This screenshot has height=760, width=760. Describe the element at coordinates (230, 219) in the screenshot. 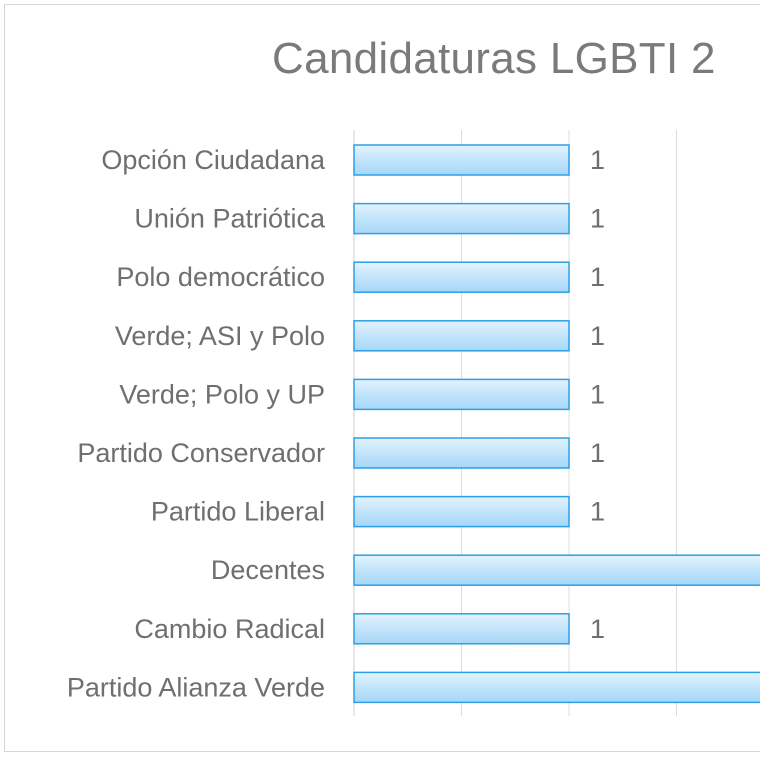

I see `category-label: Unión Patriótica` at that location.